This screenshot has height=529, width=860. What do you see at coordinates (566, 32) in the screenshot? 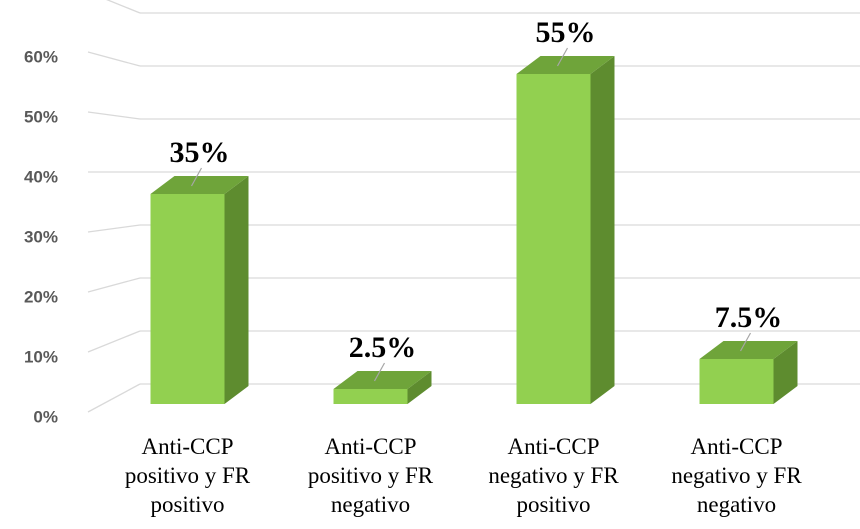
I see `data-label: 55%` at bounding box center [566, 32].